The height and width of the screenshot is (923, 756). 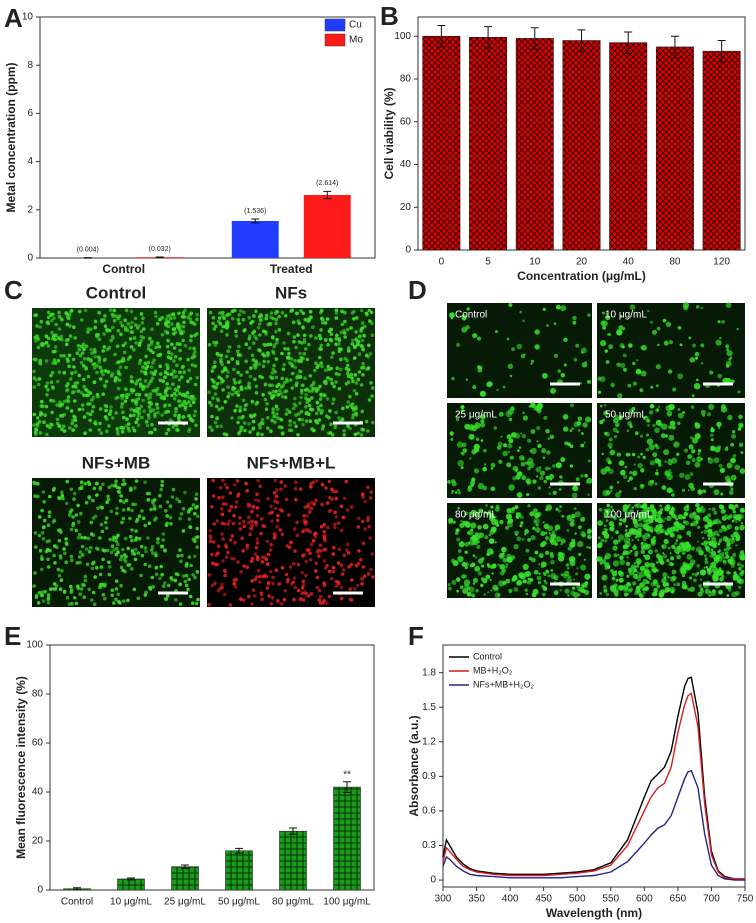 What do you see at coordinates (441, 143) in the screenshot?
I see `bar` at bounding box center [441, 143].